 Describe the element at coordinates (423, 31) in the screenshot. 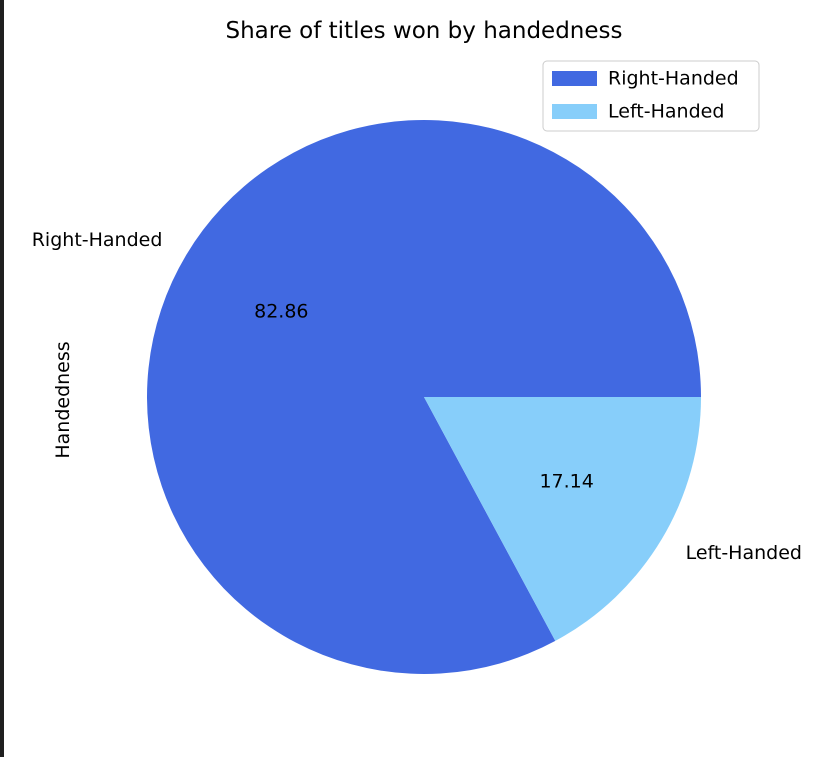

I see `chart-title: Share of titles won by handedness` at that location.